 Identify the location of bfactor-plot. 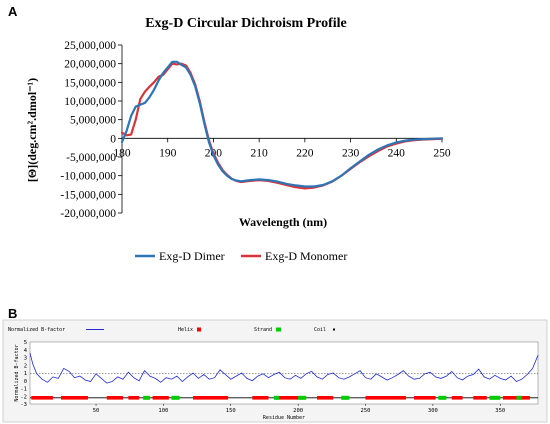
(284, 376).